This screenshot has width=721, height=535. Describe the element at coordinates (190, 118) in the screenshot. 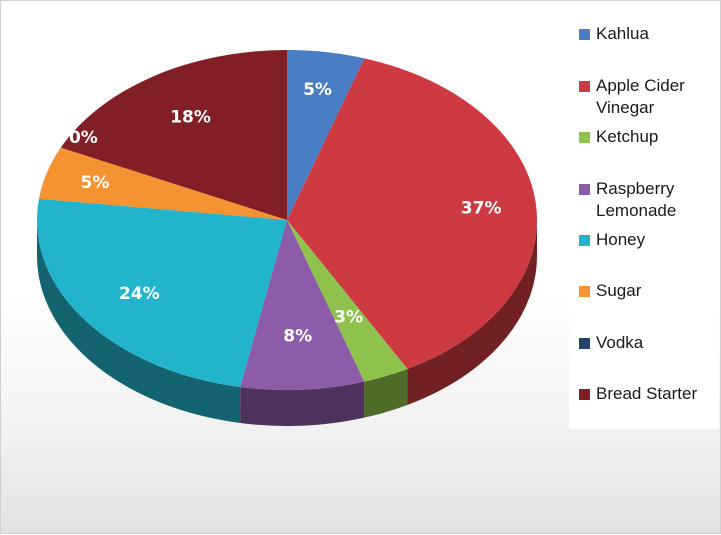

I see `data-label-bread-starter: 18%` at that location.